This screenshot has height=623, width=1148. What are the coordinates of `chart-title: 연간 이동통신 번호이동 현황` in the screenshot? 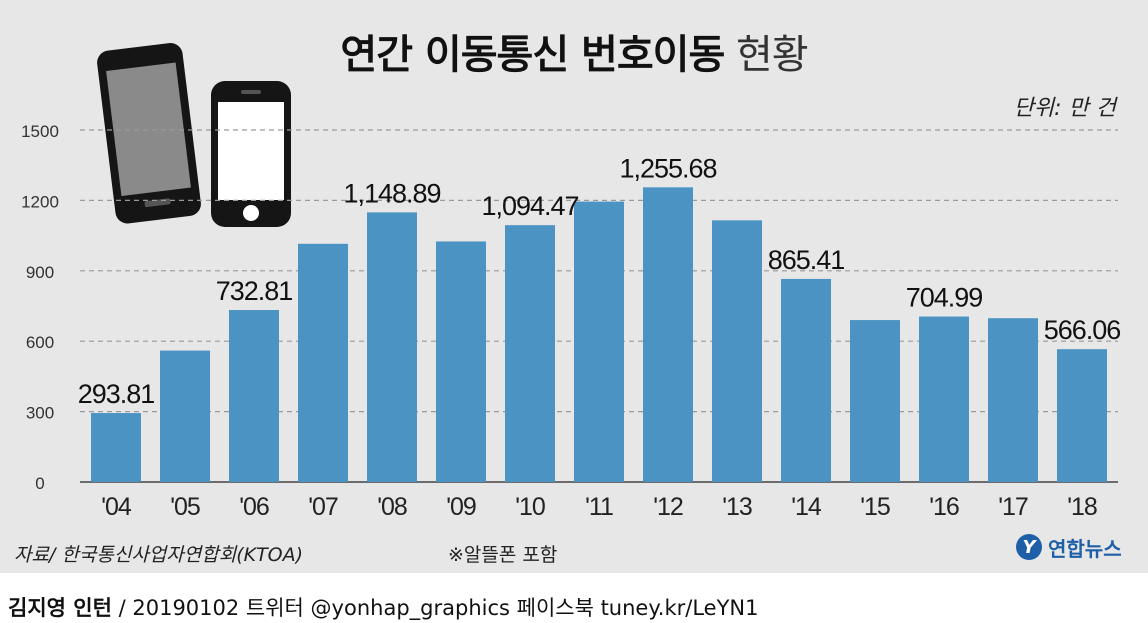 It's located at (574, 51).